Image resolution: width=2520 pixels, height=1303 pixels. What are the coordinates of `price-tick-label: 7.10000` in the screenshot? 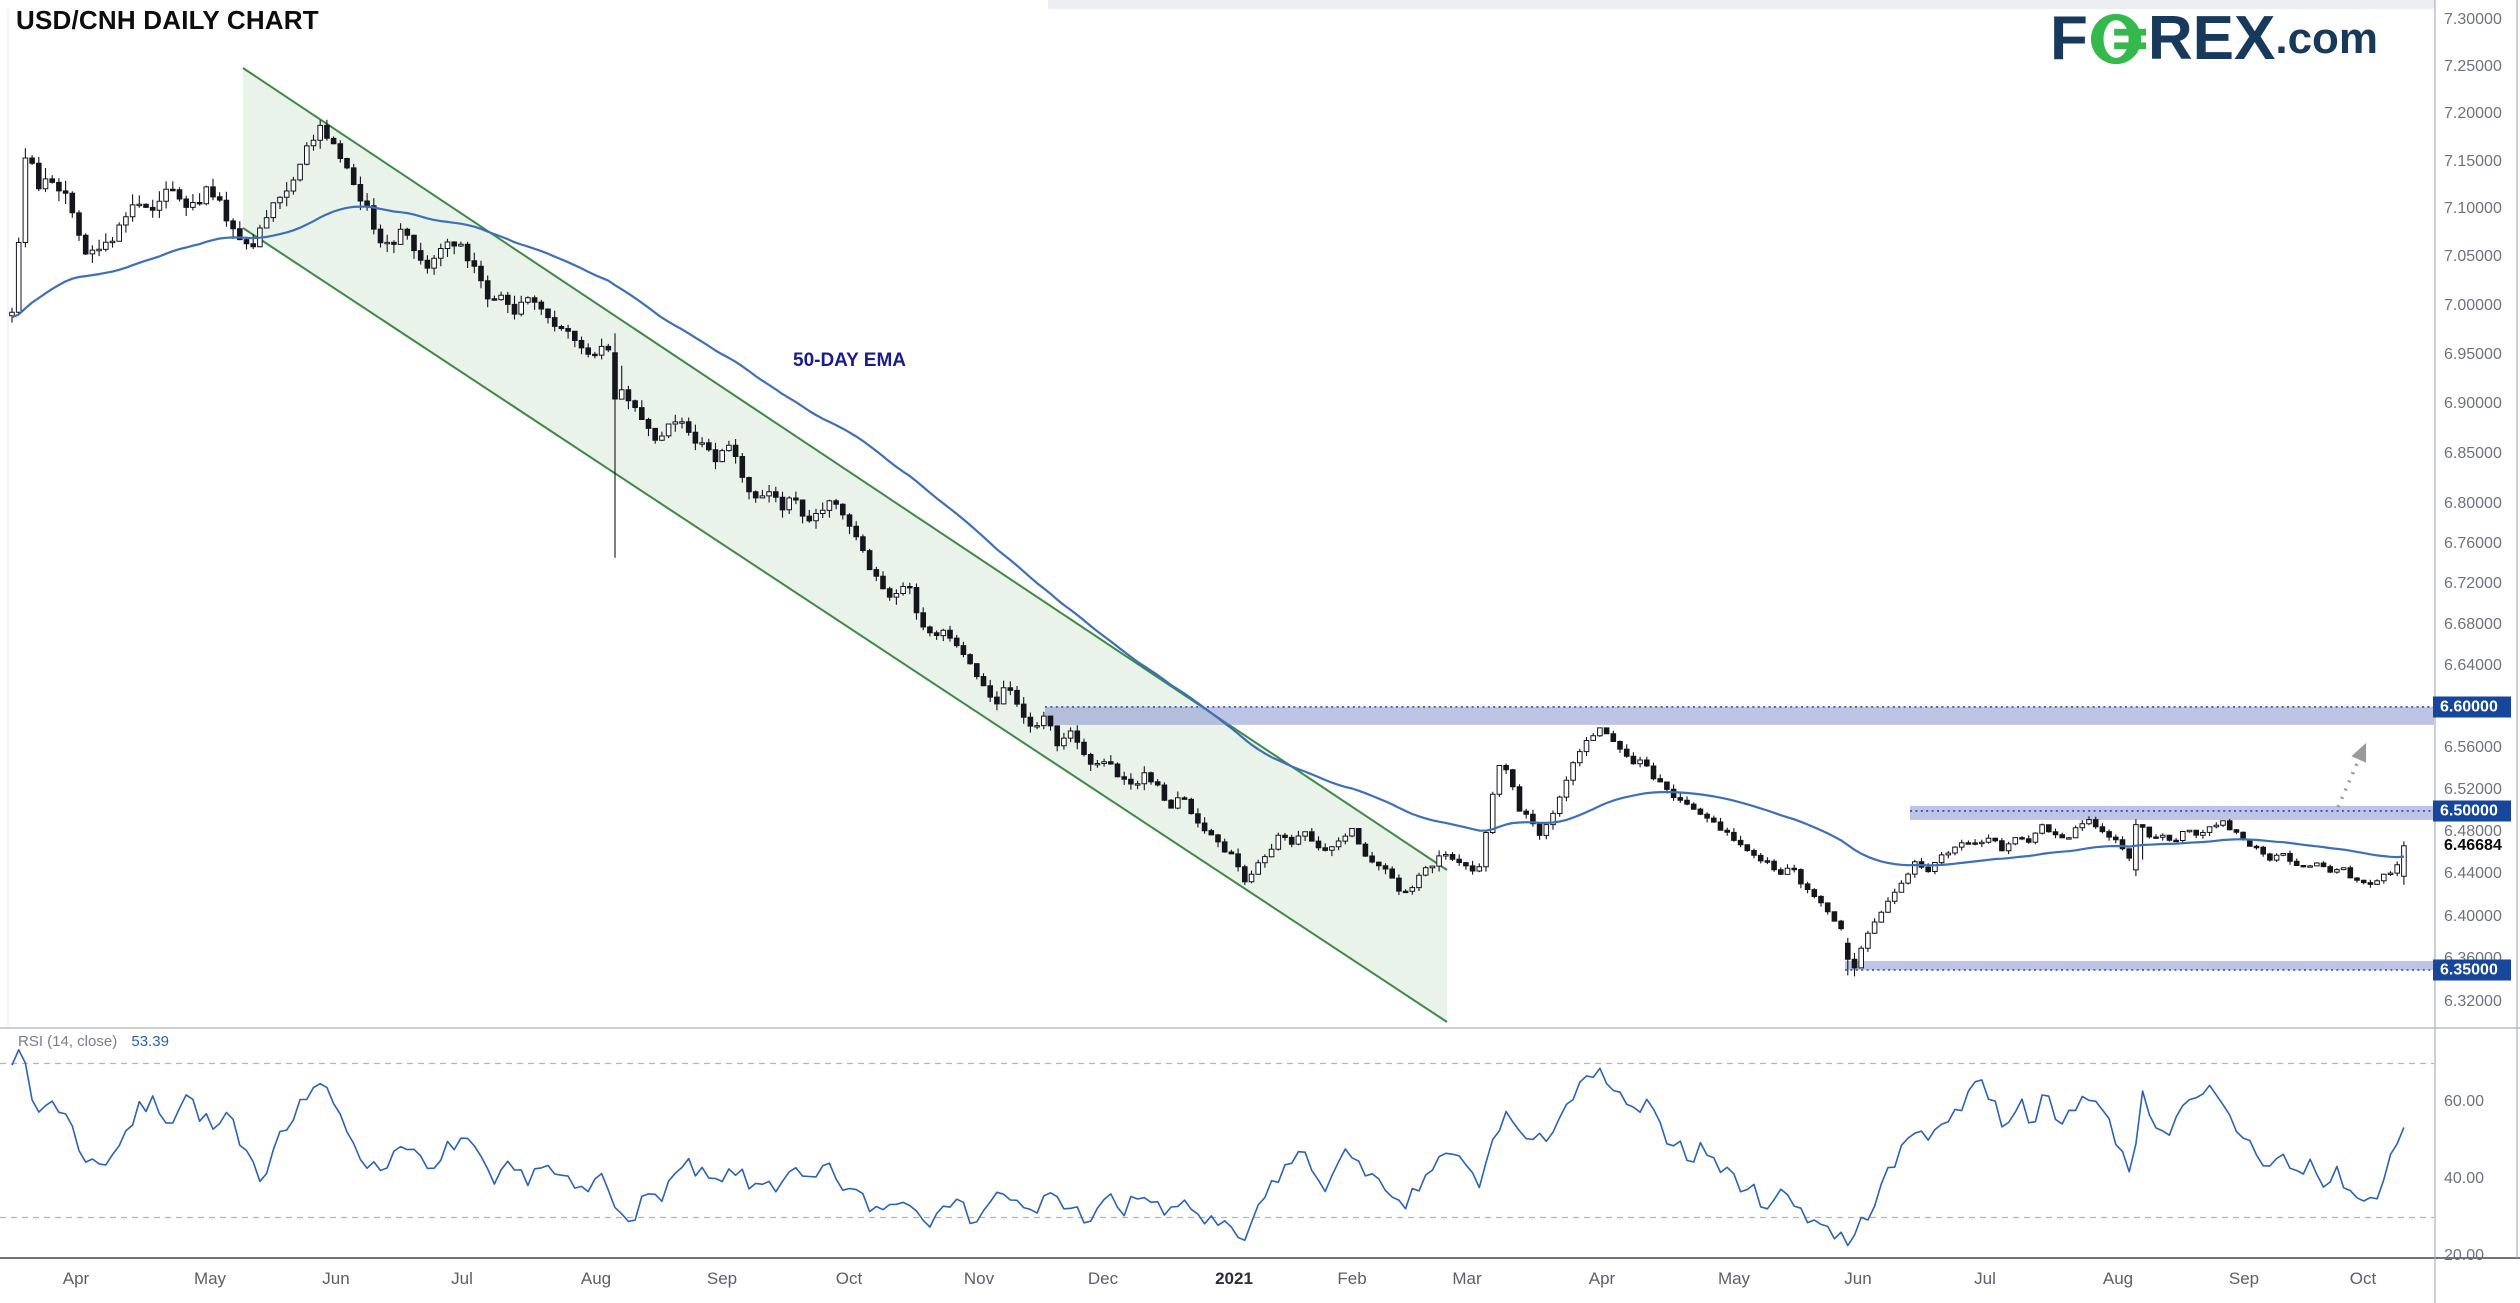 It's located at (2473, 209).